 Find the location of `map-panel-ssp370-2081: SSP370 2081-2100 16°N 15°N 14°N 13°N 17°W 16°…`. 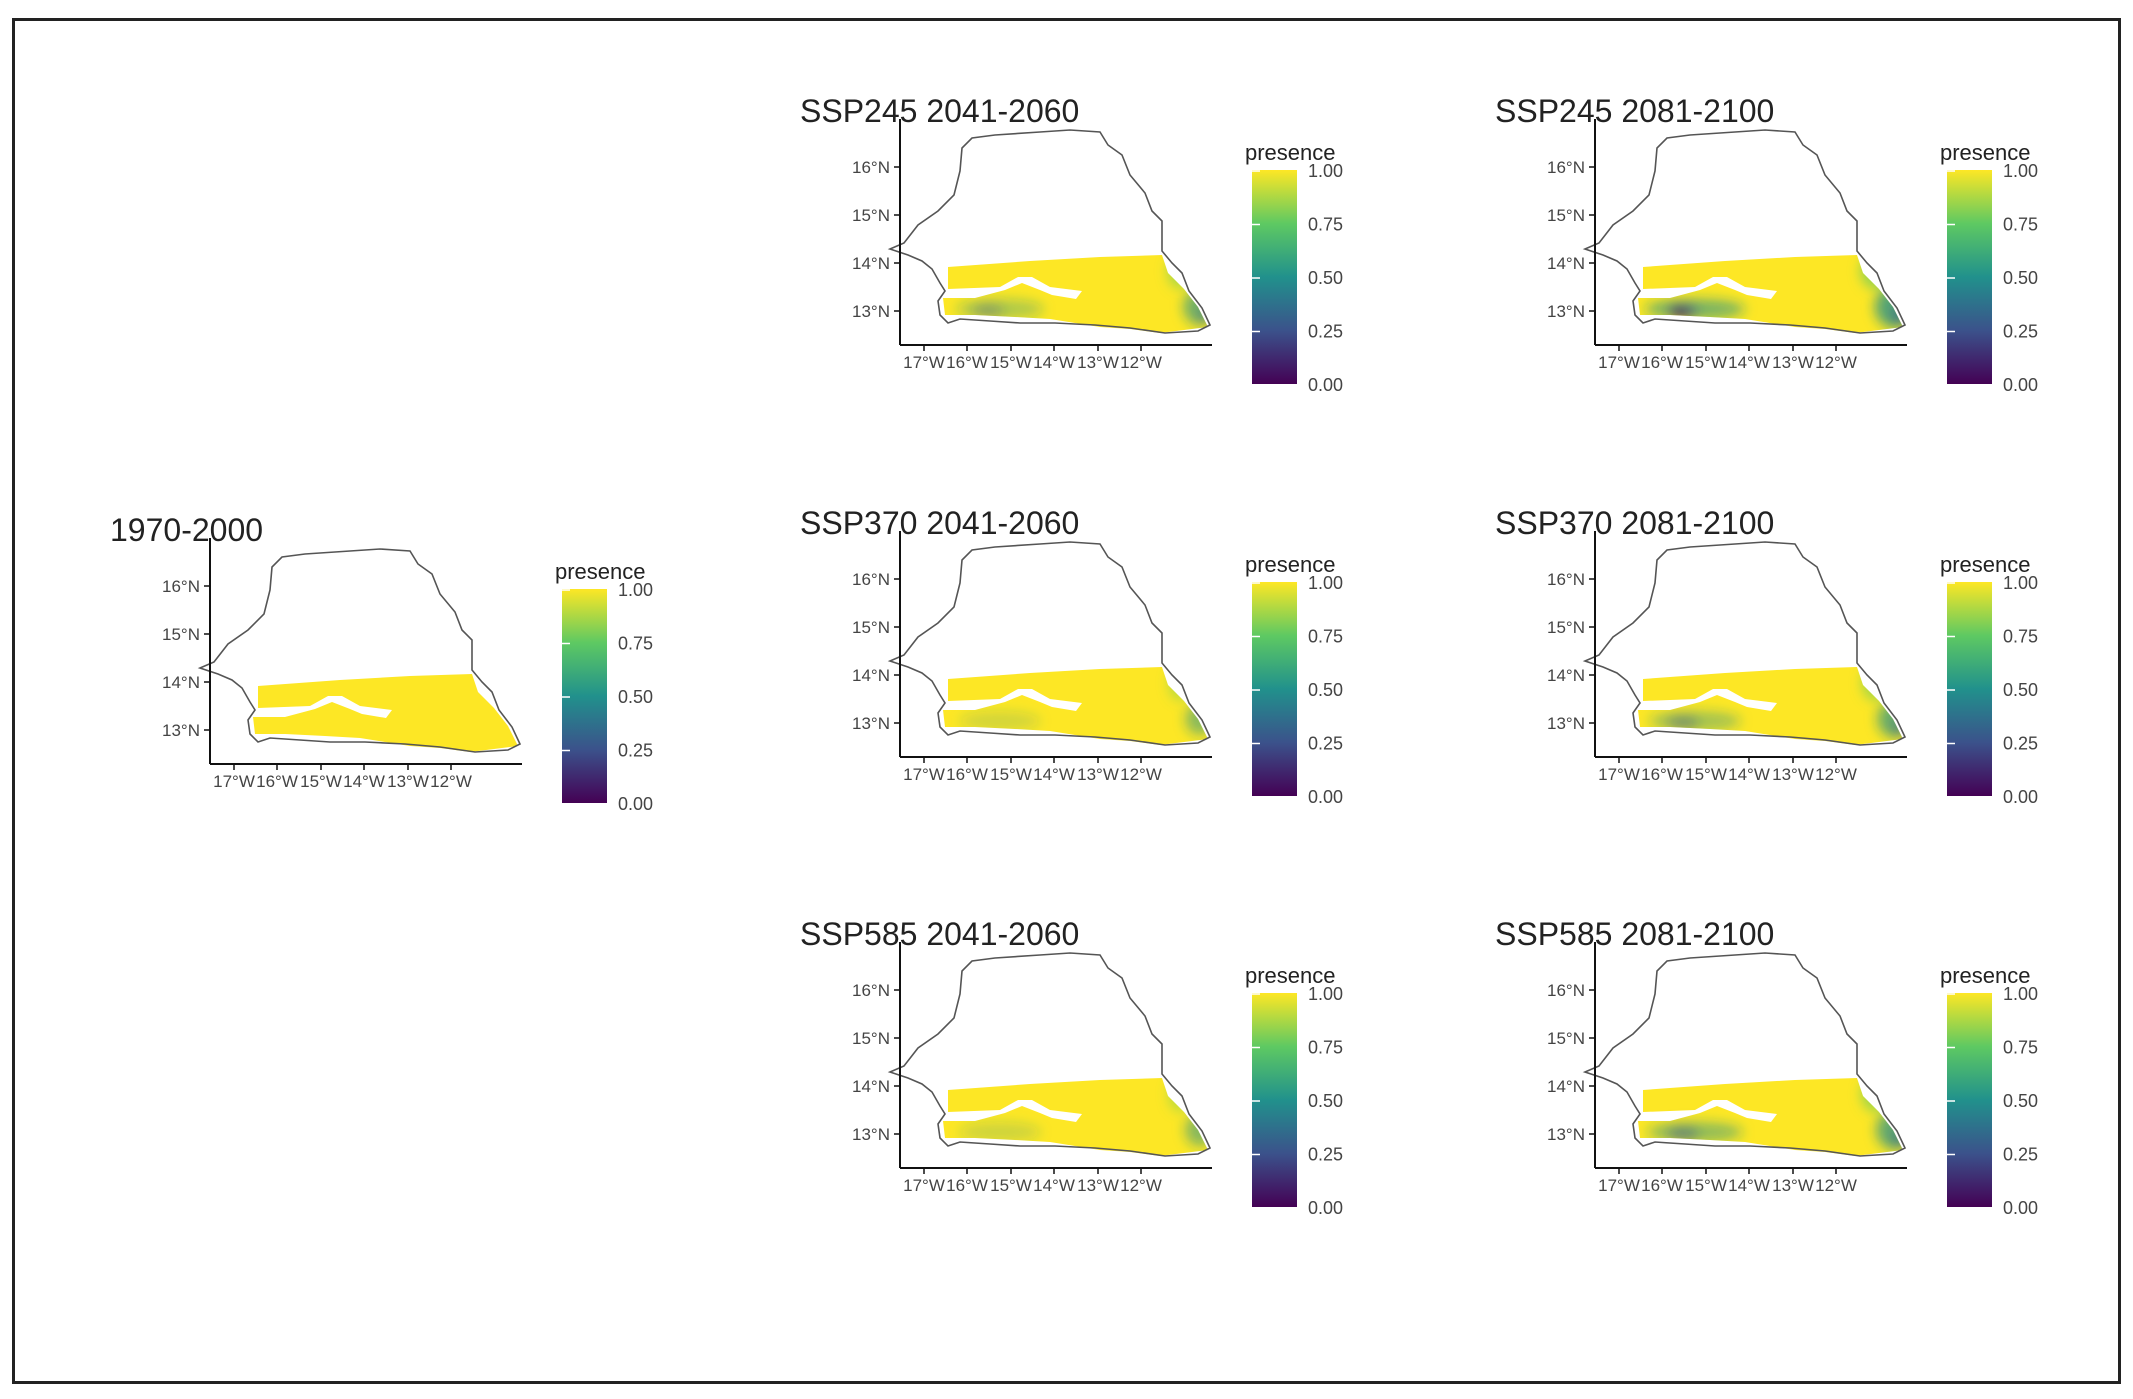

map-panel-ssp370-2081: SSP370 2081-2100 16°N 15°N 14°N 13°N 17°W 16°… is located at coordinates (1814, 715).